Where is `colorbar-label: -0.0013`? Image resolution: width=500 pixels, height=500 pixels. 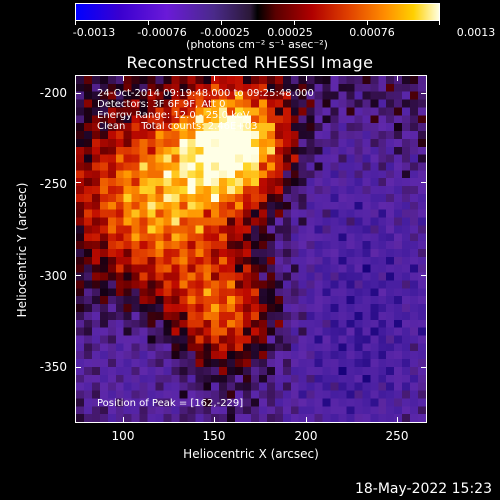 colorbar-label: -0.0013 is located at coordinates (94, 32).